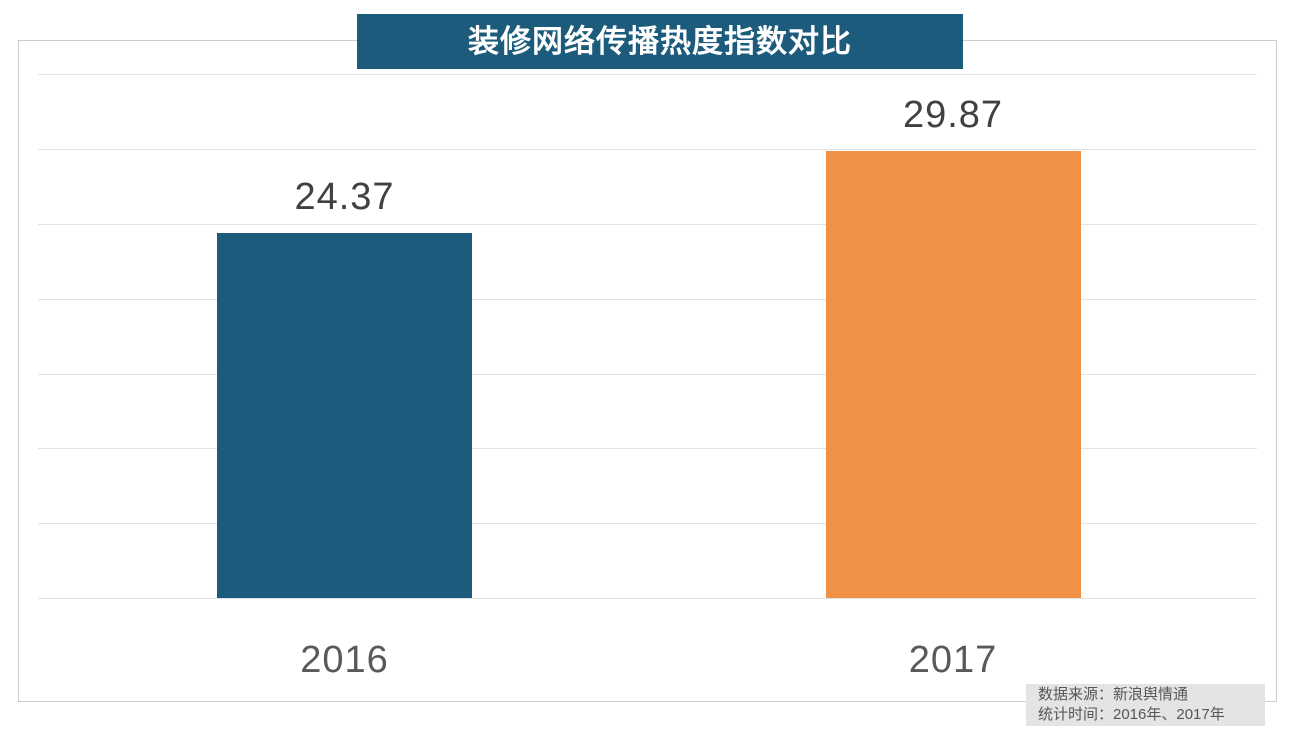 This screenshot has width=1296, height=741. Describe the element at coordinates (953, 660) in the screenshot. I see `x-axis-label-2017: 2017` at that location.